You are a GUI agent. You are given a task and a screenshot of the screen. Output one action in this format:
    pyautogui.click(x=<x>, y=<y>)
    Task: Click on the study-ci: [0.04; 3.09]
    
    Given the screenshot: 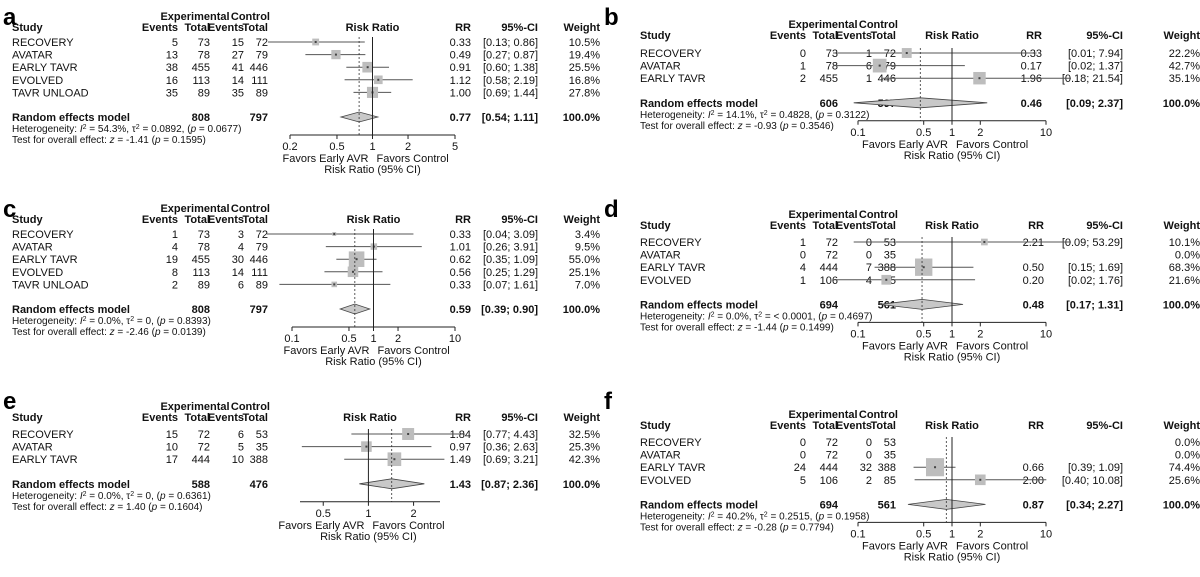 What is the action you would take?
    pyautogui.click(x=510, y=235)
    